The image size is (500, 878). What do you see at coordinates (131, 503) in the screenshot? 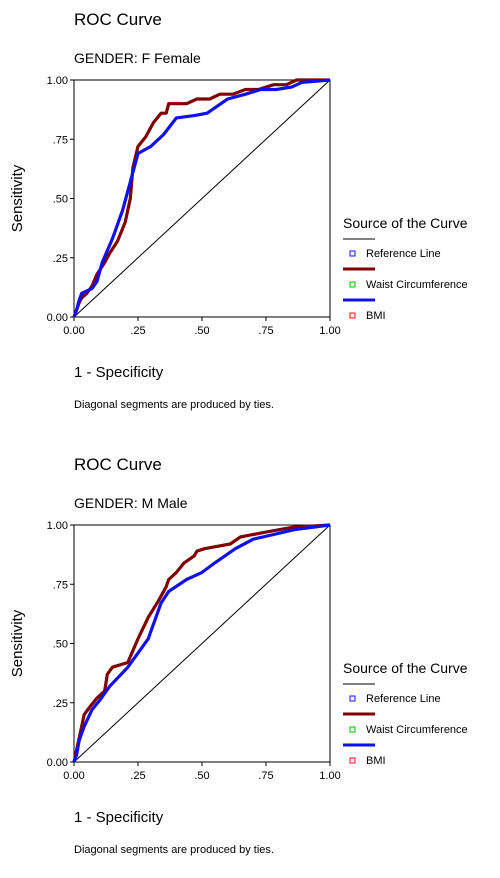
I see `chart-subtitle: GENDER: M Male` at bounding box center [131, 503].